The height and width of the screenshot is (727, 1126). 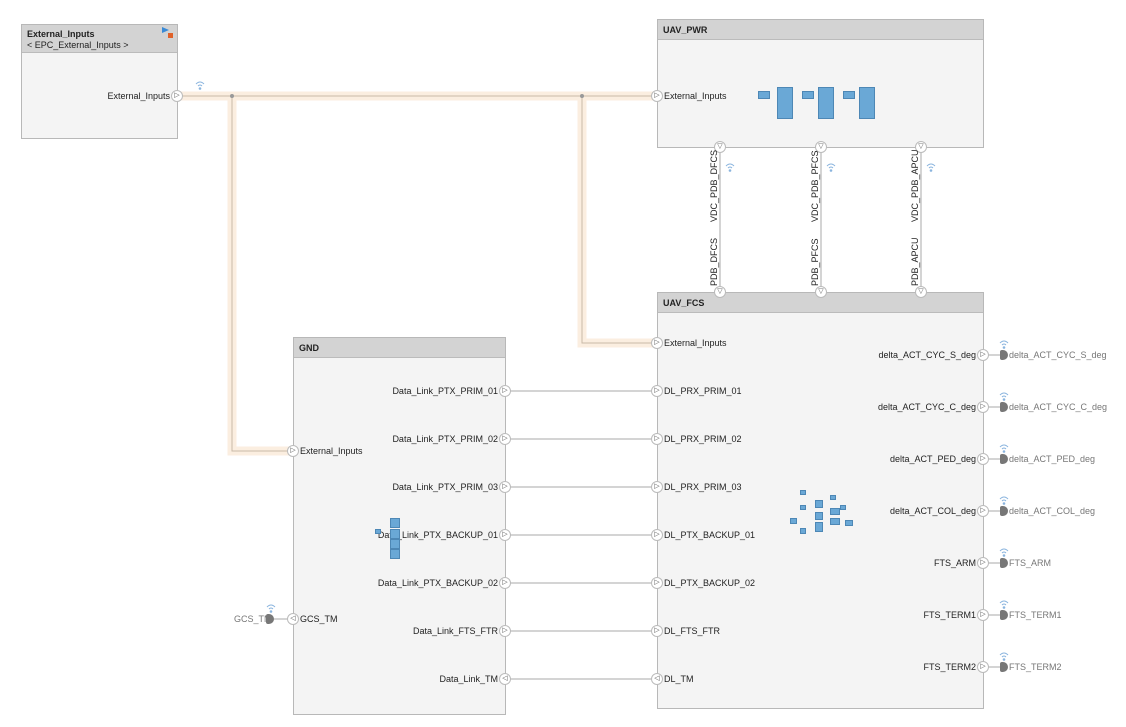 I want to click on terminator-label: delta_ACT_CYC_S_deg, so click(x=1058, y=355).